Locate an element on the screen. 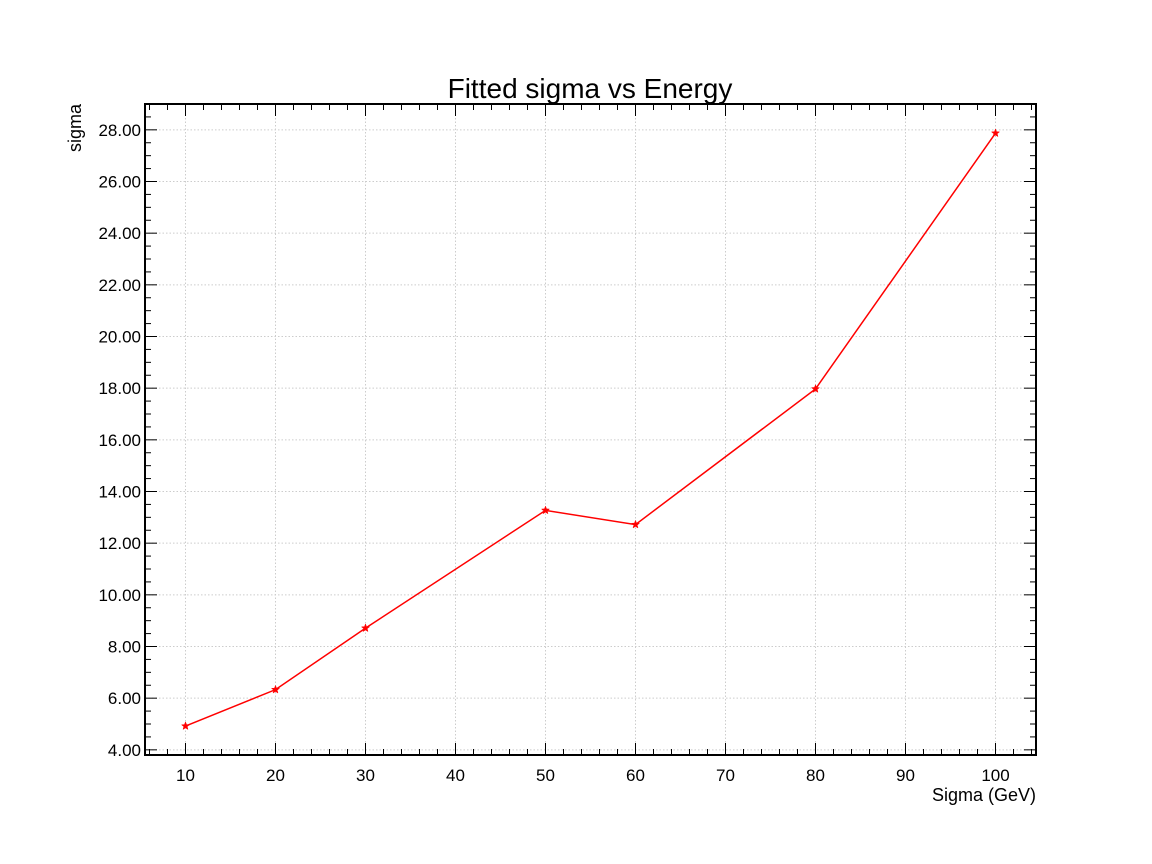 This screenshot has height=864, width=1152. y-axis-title: sigma is located at coordinates (75, 127).